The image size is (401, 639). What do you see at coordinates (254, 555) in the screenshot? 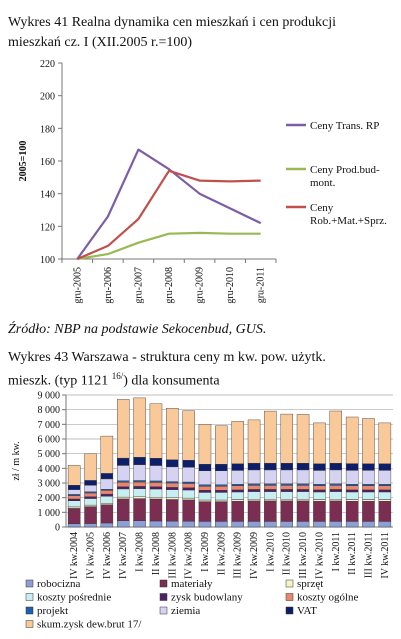
I see `x-tick-label: IV kw.2009` at bounding box center [254, 555].